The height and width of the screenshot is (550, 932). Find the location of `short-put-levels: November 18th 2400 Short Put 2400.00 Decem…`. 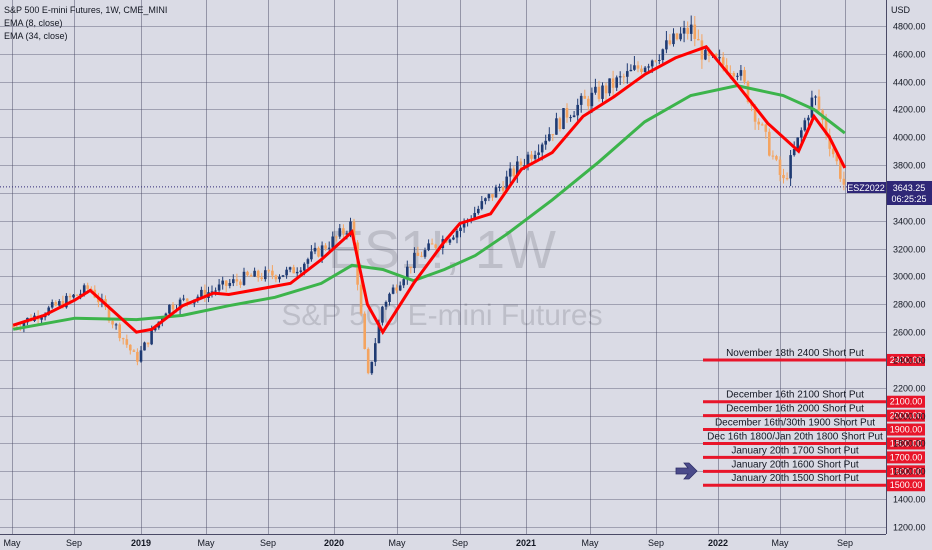

short-put-levels: November 18th 2400 Short Put 2400.00 Decem… is located at coordinates (814, 420).